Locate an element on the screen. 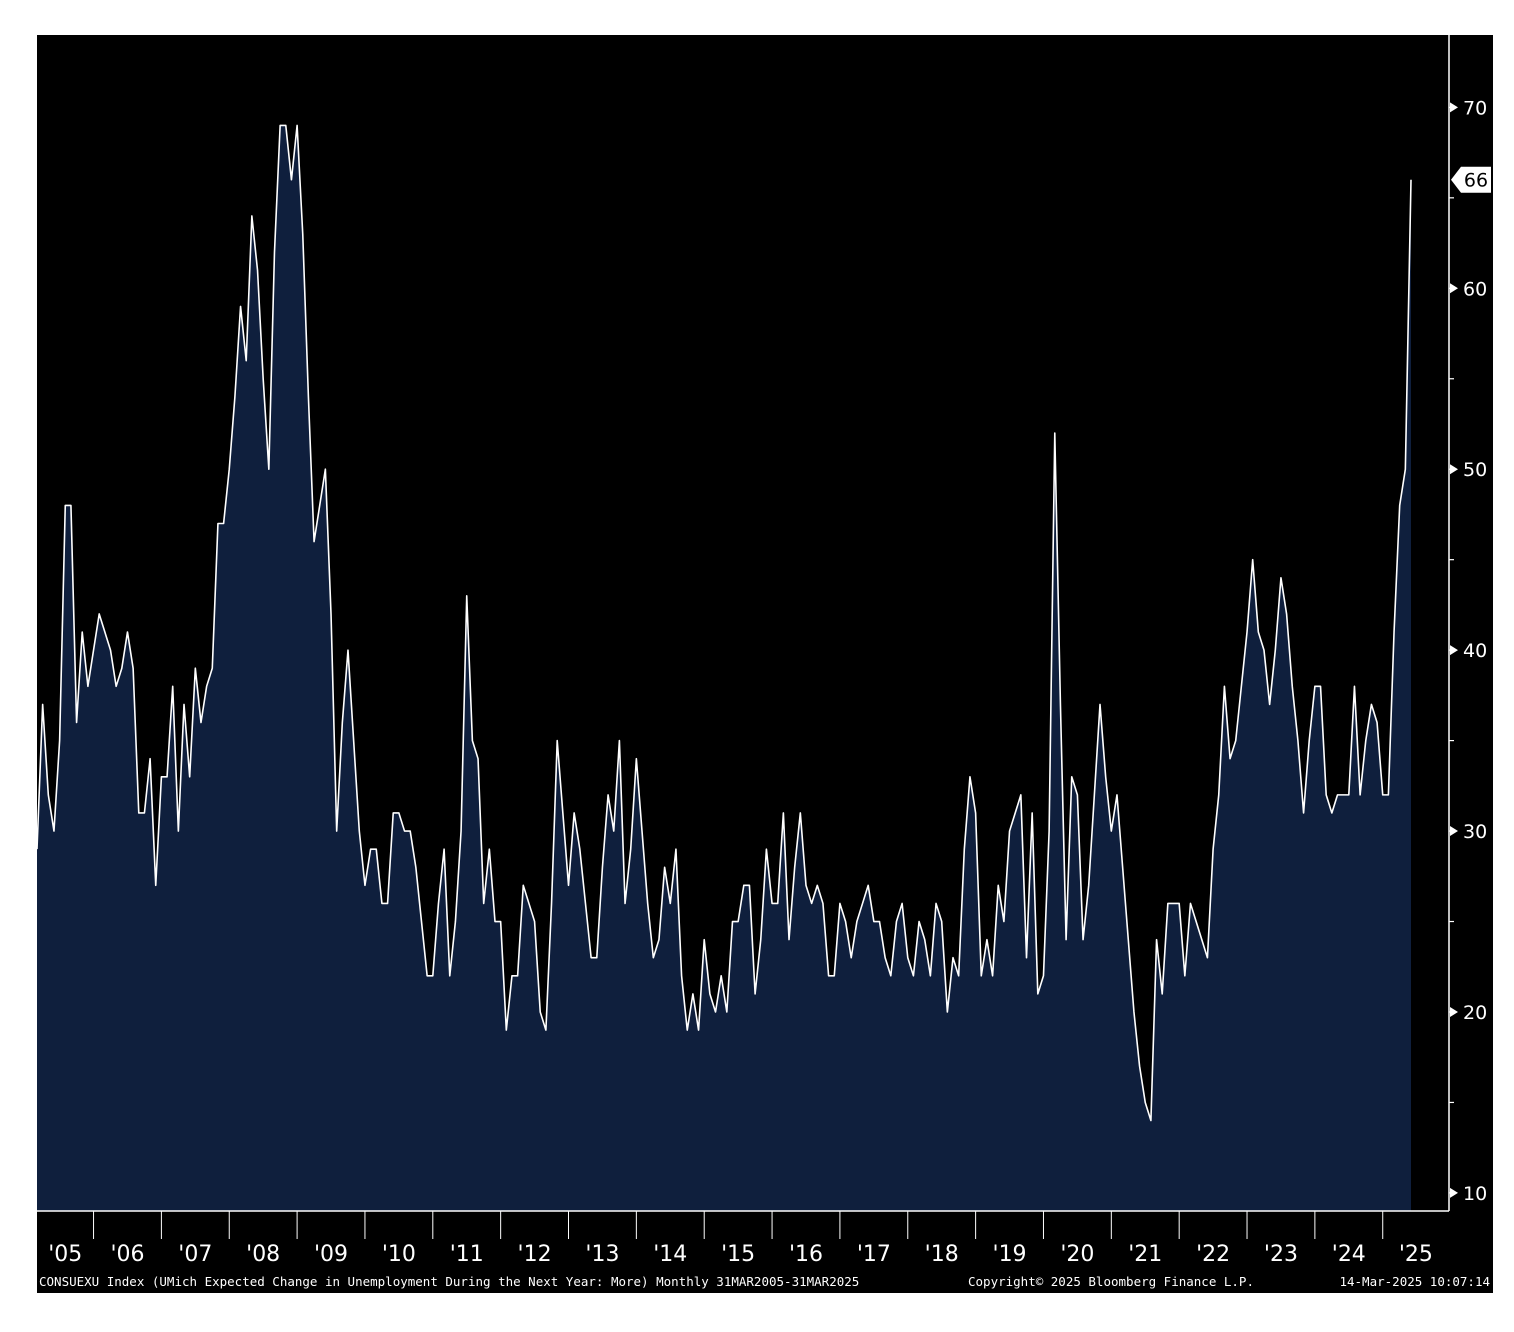 This screenshot has height=1332, width=1514. y-tick-label: 60 is located at coordinates (1475, 289).